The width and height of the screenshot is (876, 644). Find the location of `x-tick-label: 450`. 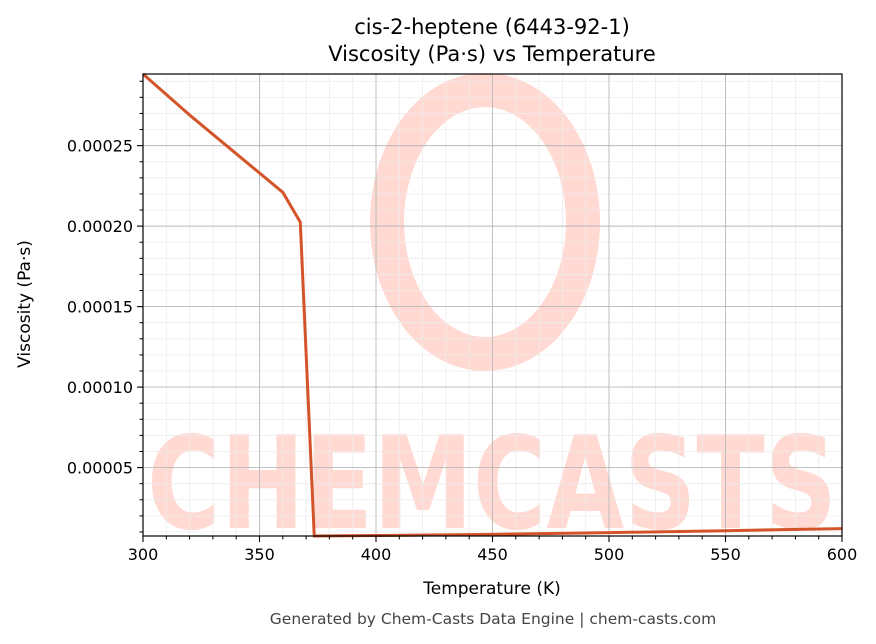

x-tick-label: 450 is located at coordinates (492, 554).